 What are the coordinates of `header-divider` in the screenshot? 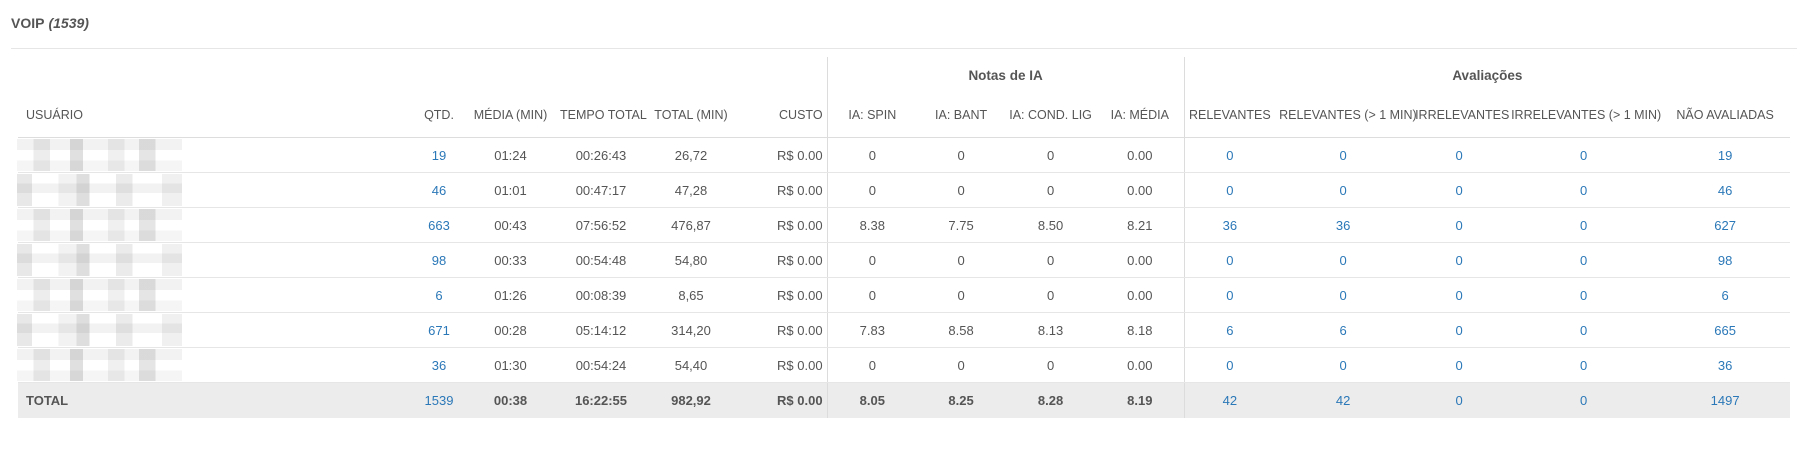 It's located at (904, 48).